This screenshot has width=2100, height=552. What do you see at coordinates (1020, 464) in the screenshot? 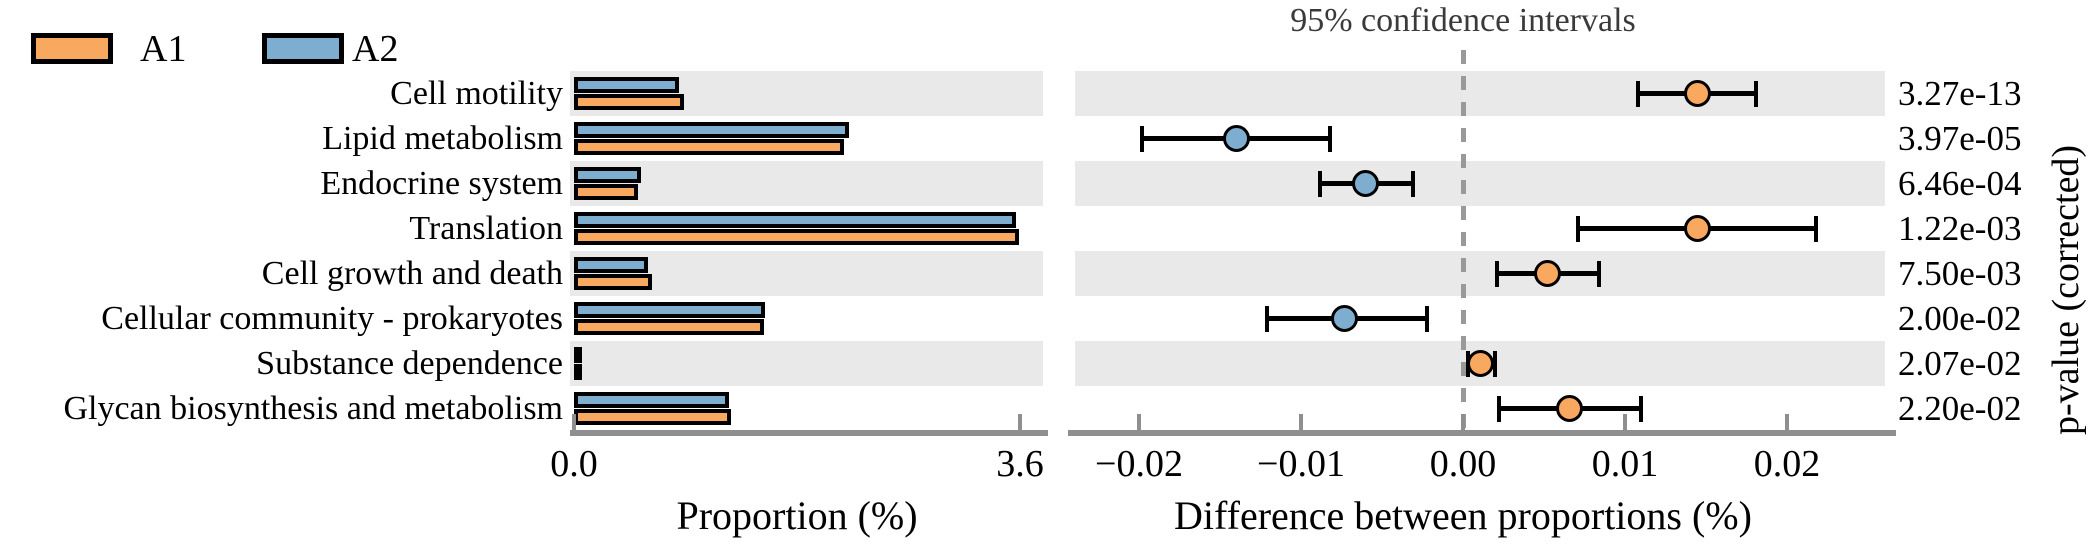
I see `proportion-tick-1-label: 3.6` at bounding box center [1020, 464].